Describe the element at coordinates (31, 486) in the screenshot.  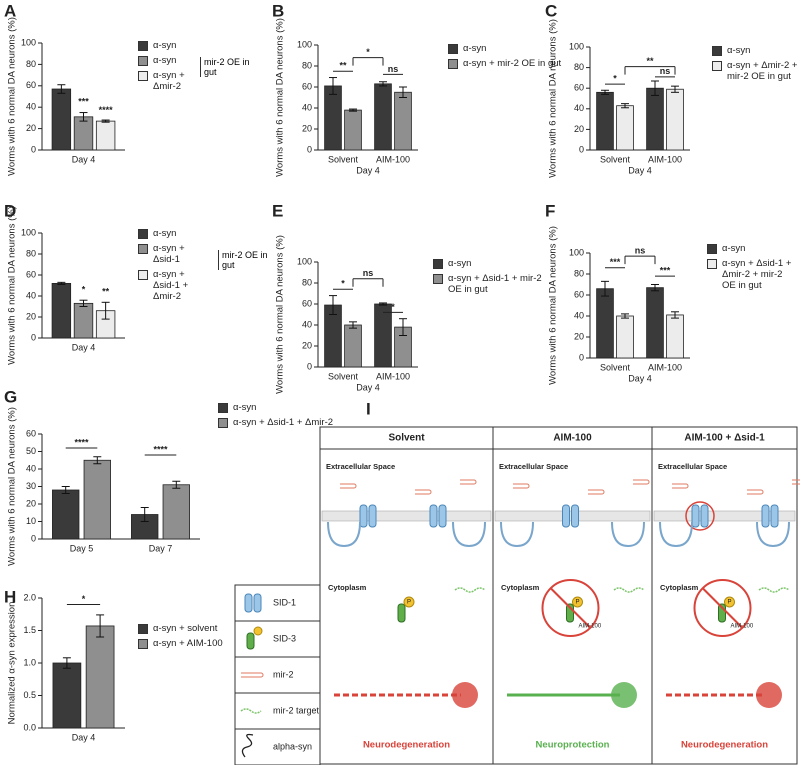
I see `y-tick-label: 30` at that location.